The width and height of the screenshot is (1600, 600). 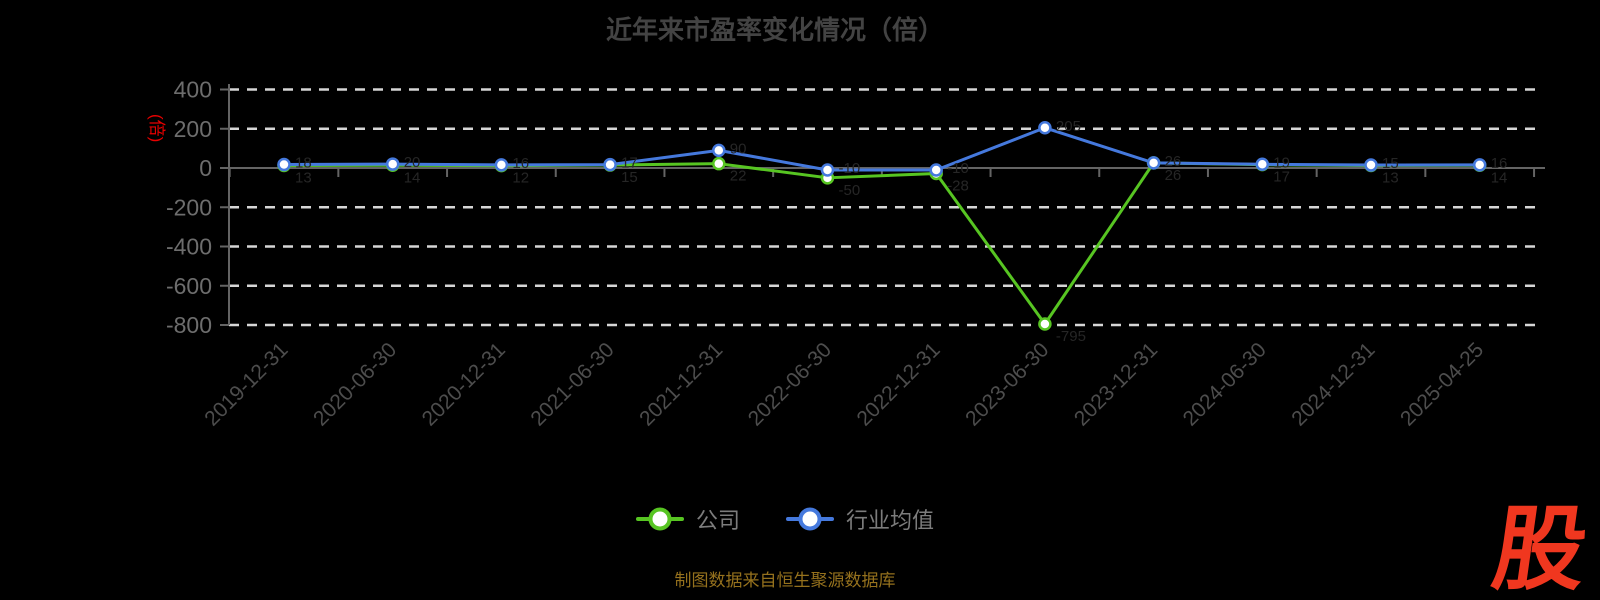 I want to click on page-title: 近年来市盈率变化情况（倍）, so click(x=775, y=30).